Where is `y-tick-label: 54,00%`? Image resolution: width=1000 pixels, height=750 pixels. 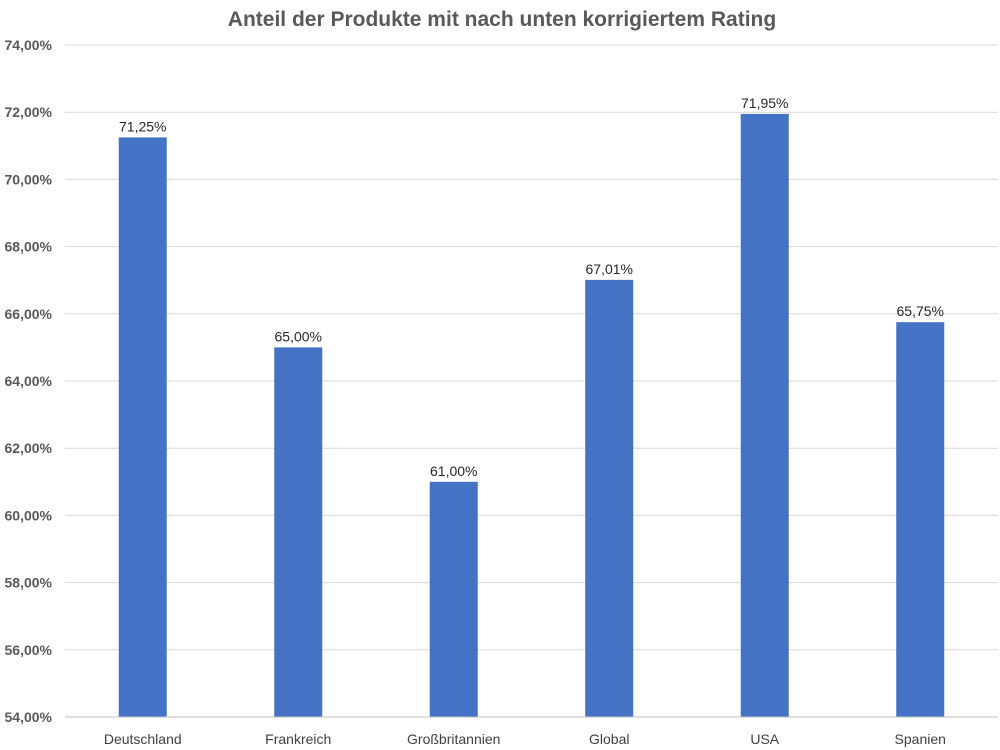 y-tick-label: 54,00% is located at coordinates (29, 717).